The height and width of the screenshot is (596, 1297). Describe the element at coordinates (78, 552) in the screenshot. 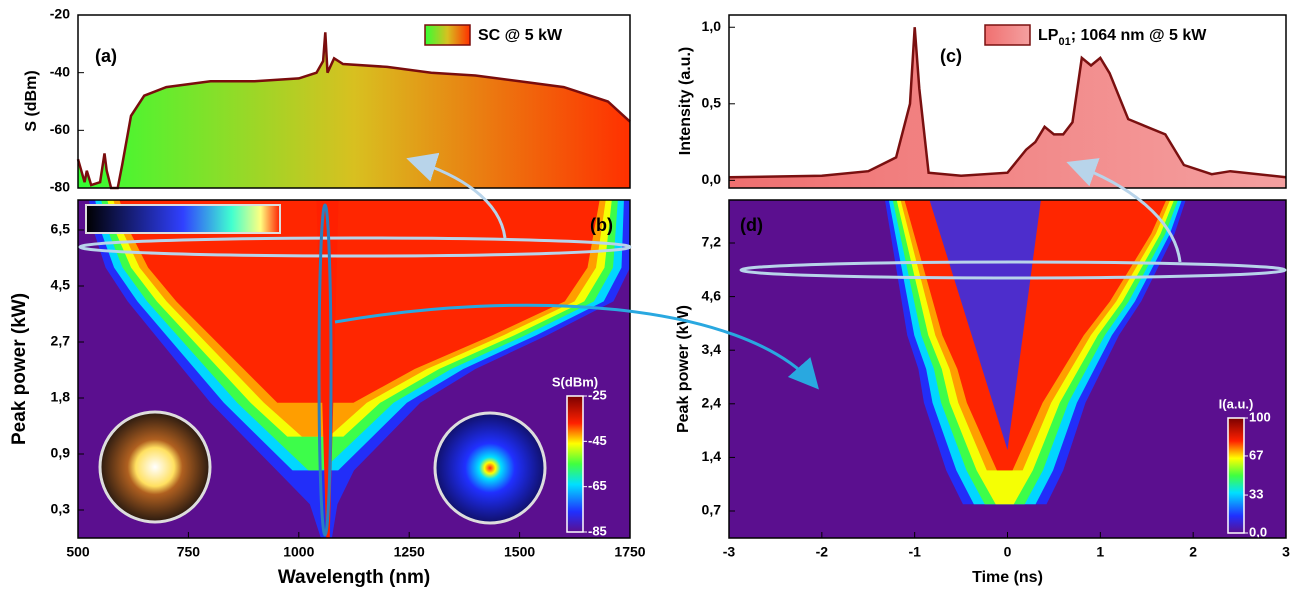

I see `x-tick-label: 500` at that location.